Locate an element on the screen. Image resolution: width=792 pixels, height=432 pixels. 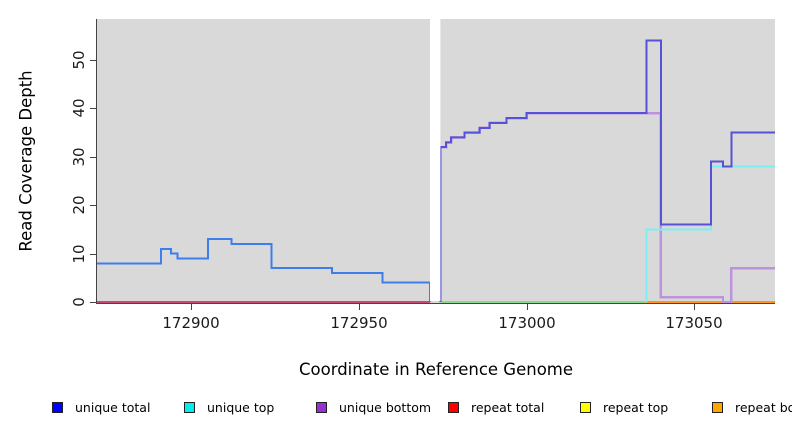
coverage-gap is located at coordinates (435, 160).